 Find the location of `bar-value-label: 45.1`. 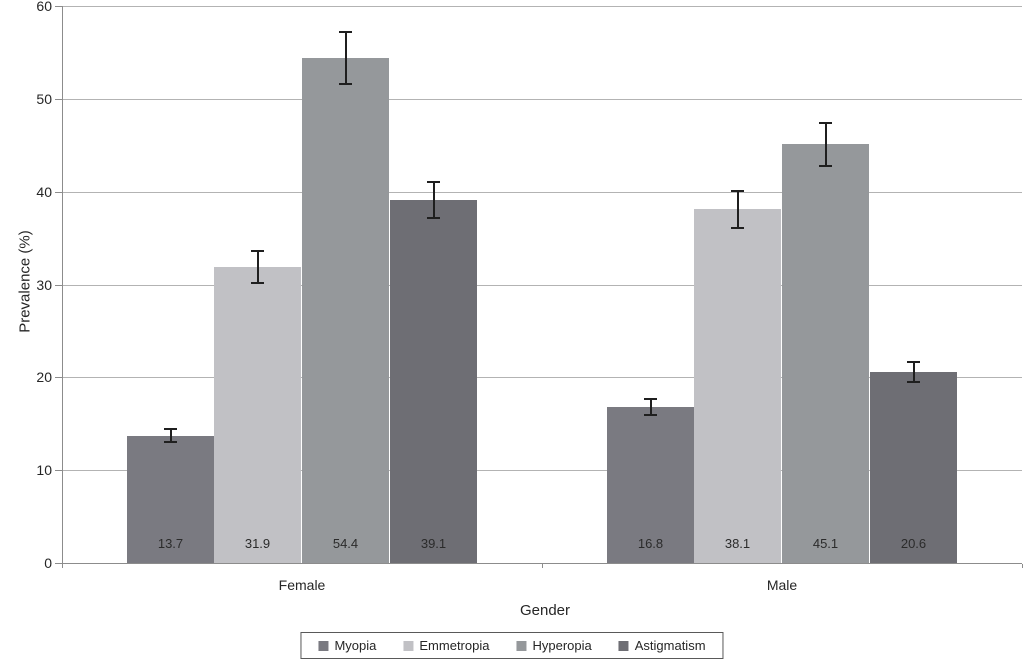

bar-value-label: 45.1 is located at coordinates (825, 543).